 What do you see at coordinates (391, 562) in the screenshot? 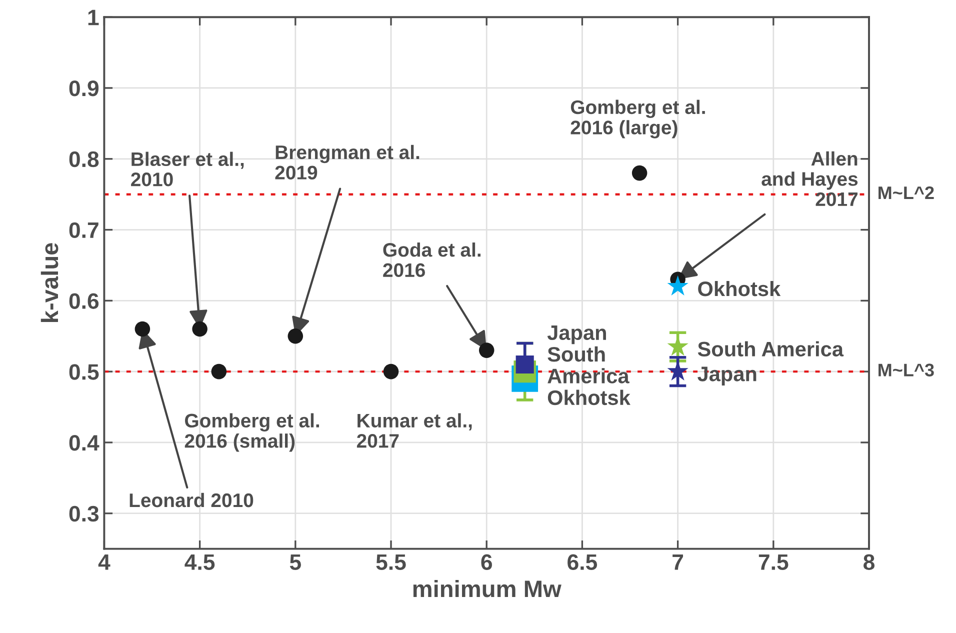
I see `x-tick-label: 5.5` at bounding box center [391, 562].